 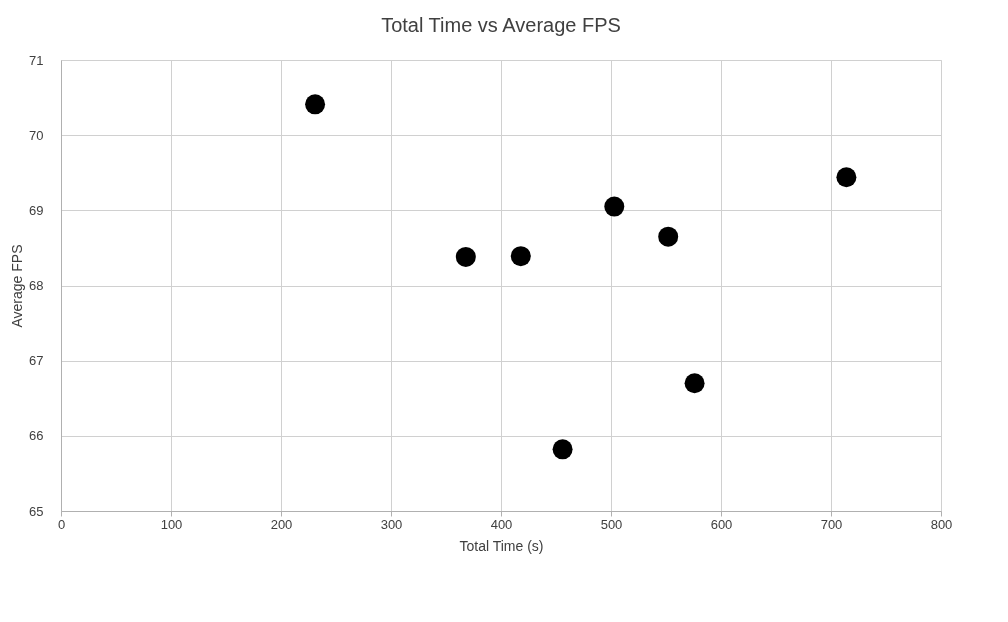 What do you see at coordinates (36, 135) in the screenshot?
I see `y-tick-label: 70` at bounding box center [36, 135].